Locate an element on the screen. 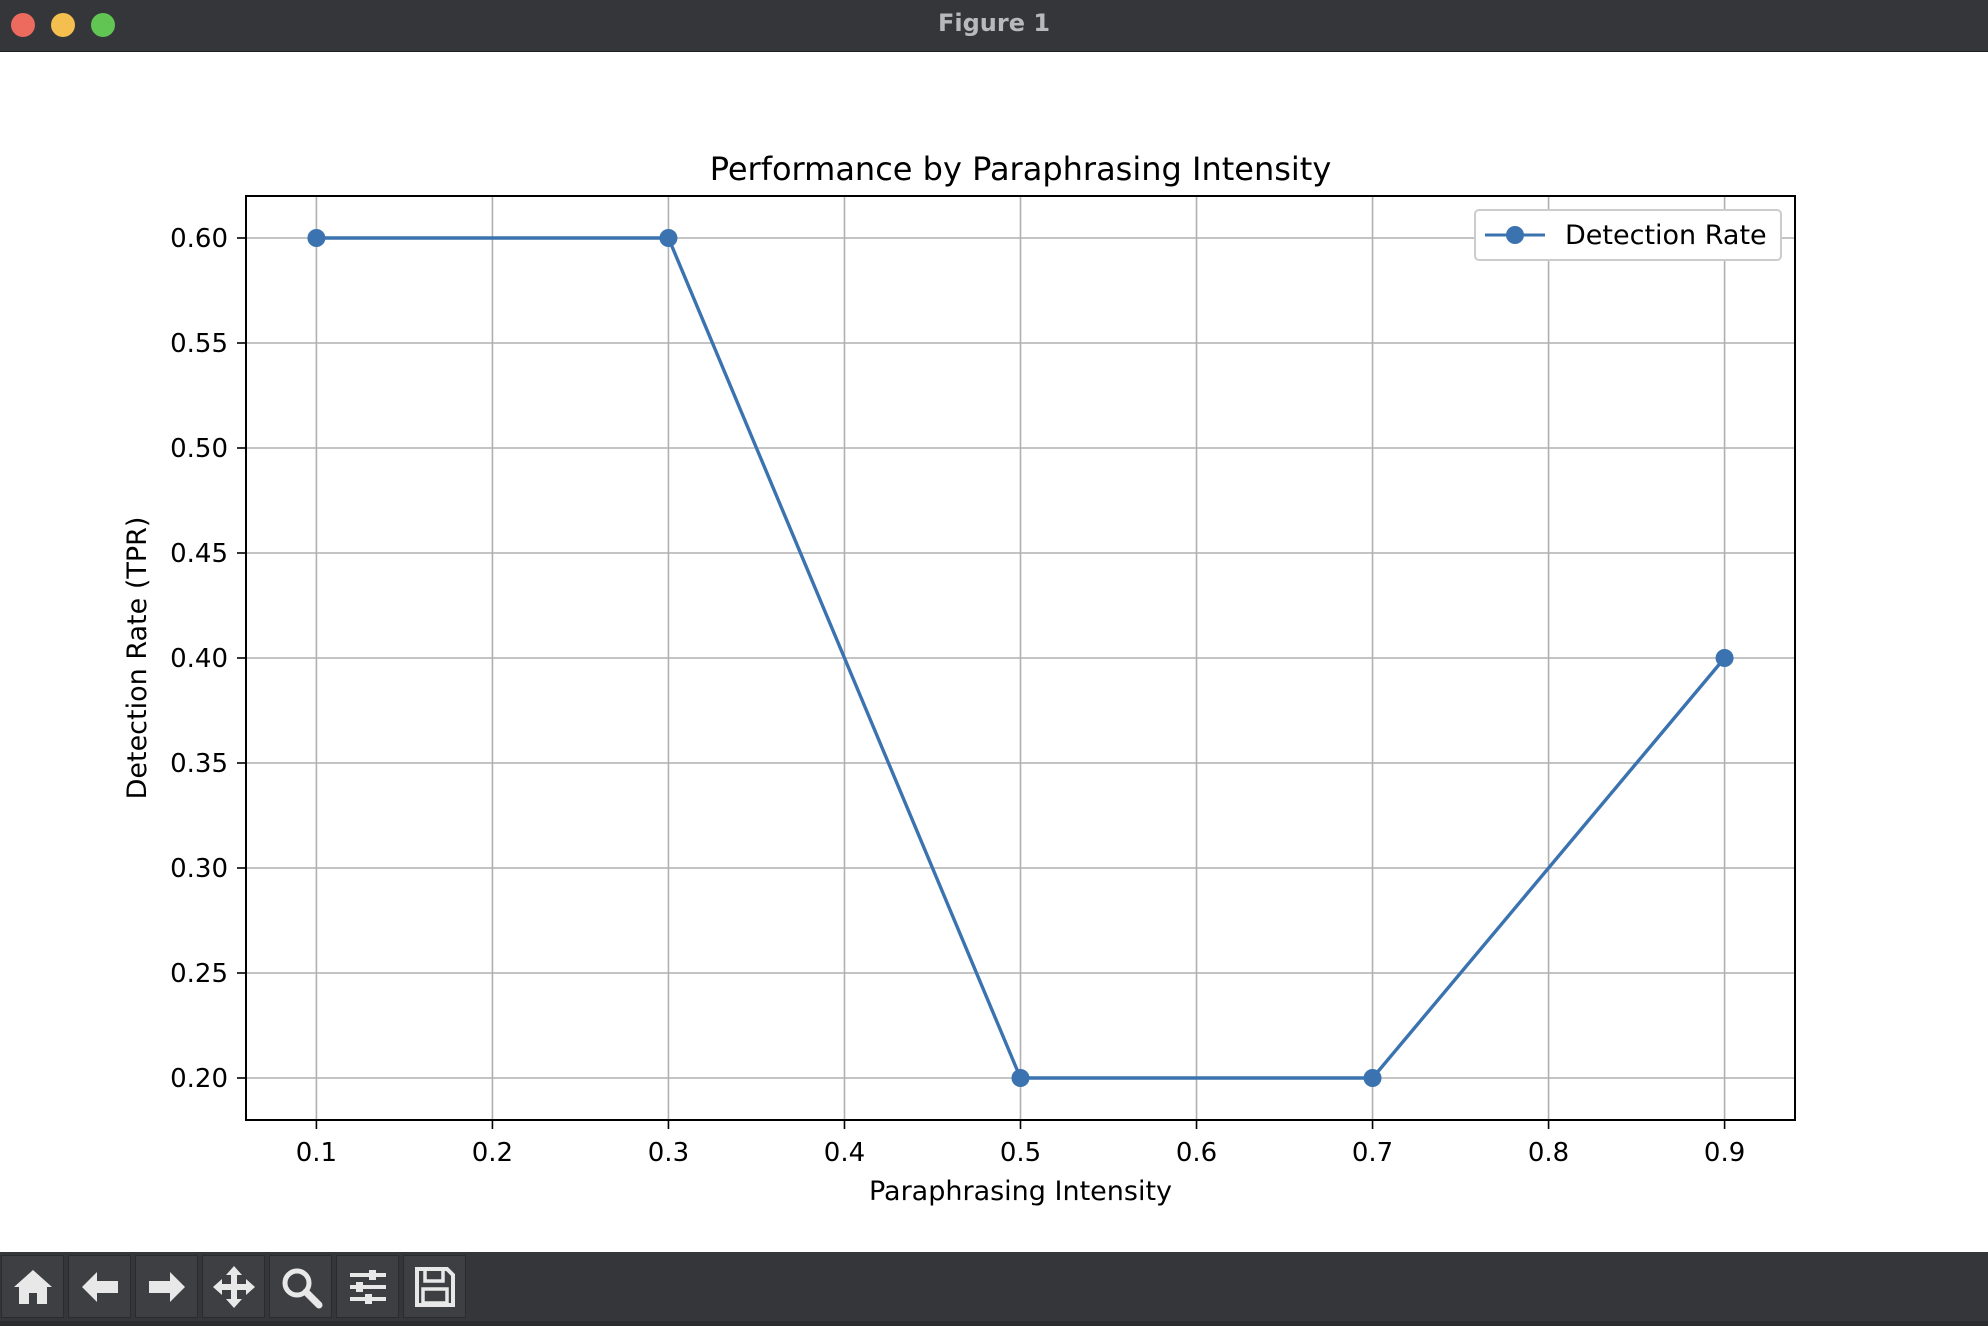  x-axis-ticks: 0.1 0.2 0.3 0.4 0.5 0.6 0.7 0.8 0.9 is located at coordinates (1020, 1144).